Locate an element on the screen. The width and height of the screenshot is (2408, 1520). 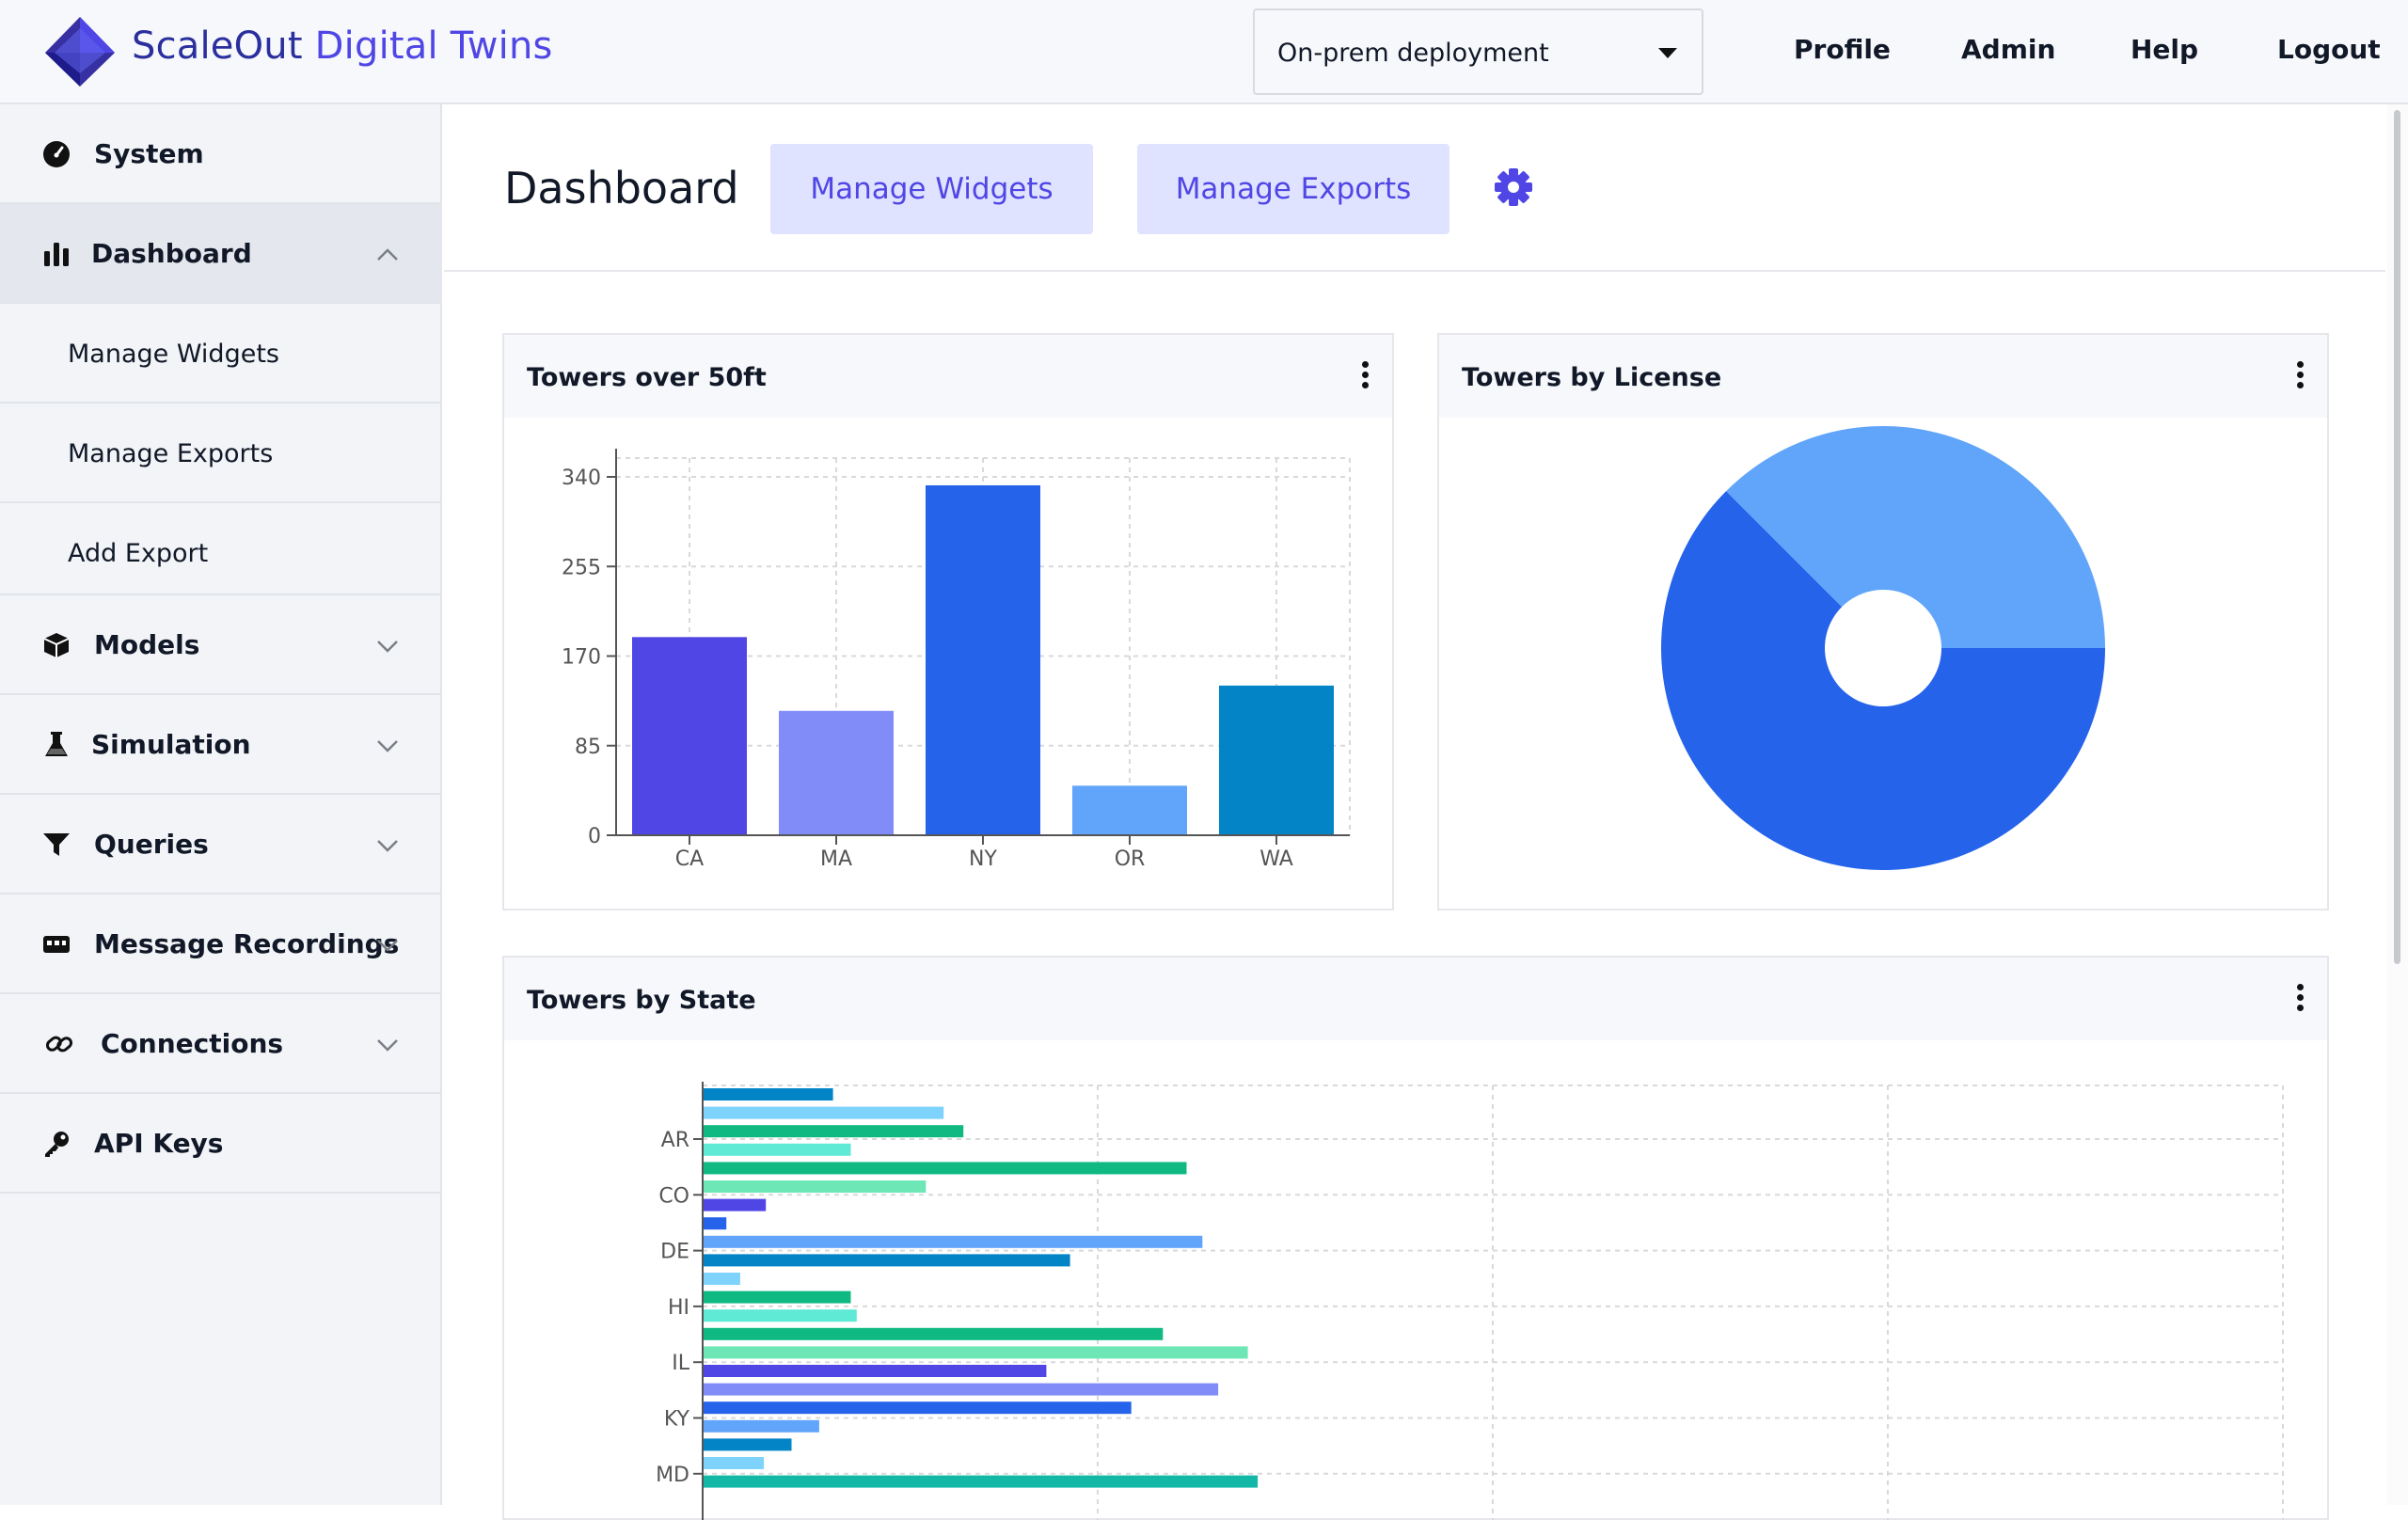
sidebar-item-models: Models is located at coordinates (221, 645).